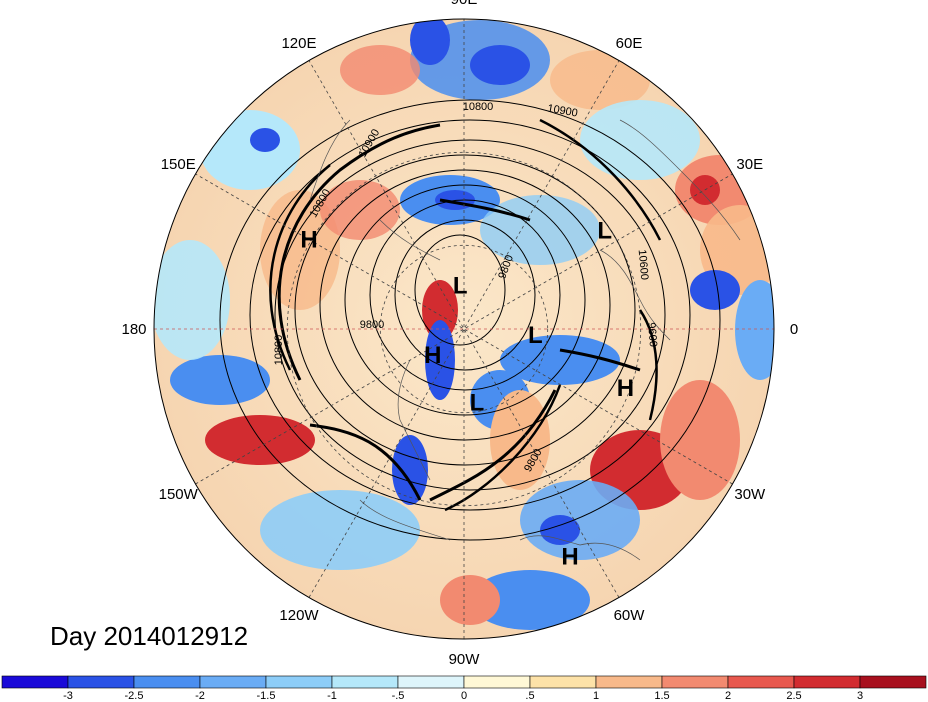  What do you see at coordinates (179, 494) in the screenshot?
I see `lon-label-150w: 150W` at bounding box center [179, 494].